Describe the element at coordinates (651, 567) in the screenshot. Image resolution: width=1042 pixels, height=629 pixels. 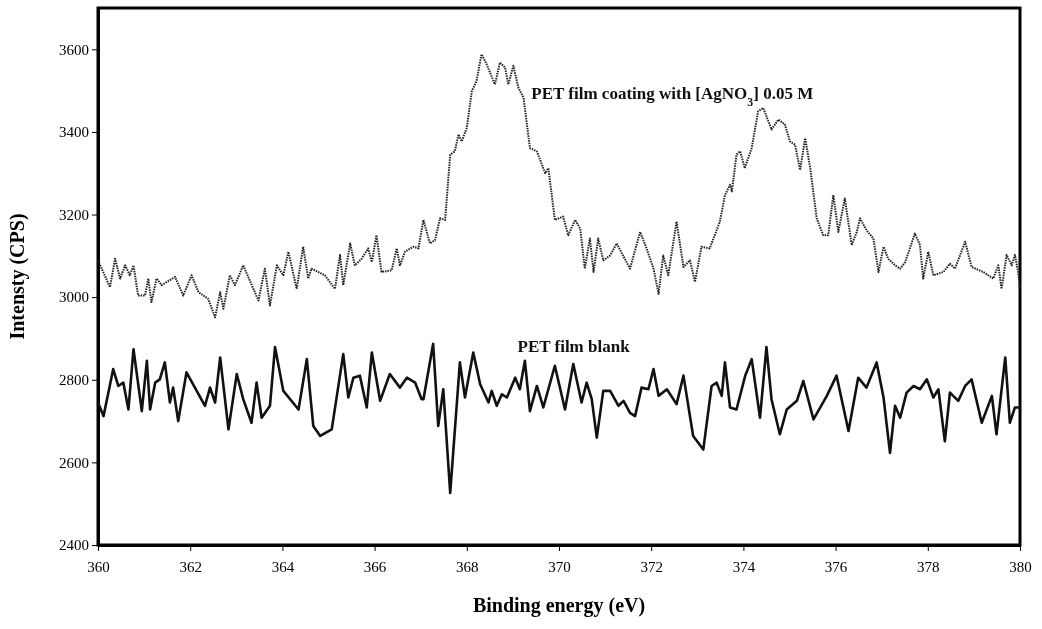
I see `x-tick-label: 372` at that location.